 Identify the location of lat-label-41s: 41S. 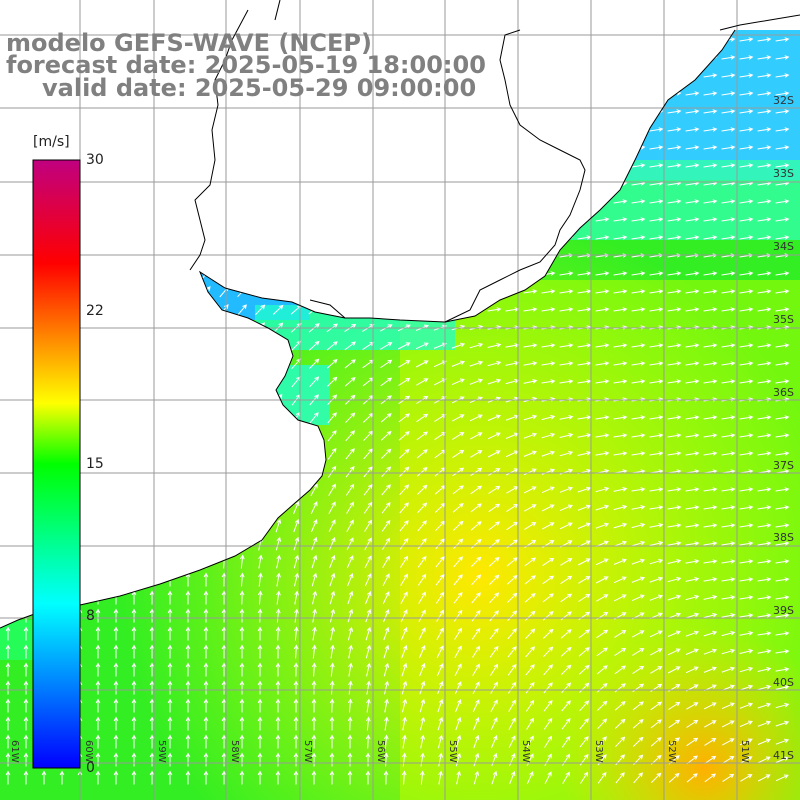
(783, 755).